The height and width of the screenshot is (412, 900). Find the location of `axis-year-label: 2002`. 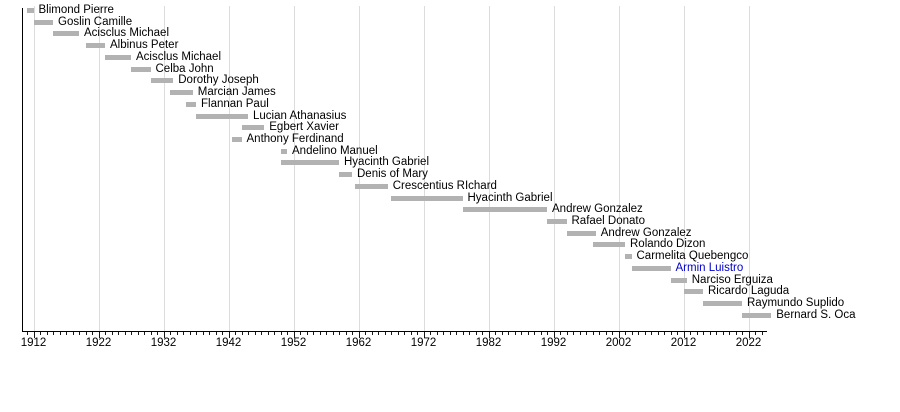

axis-year-label: 2002 is located at coordinates (618, 343).